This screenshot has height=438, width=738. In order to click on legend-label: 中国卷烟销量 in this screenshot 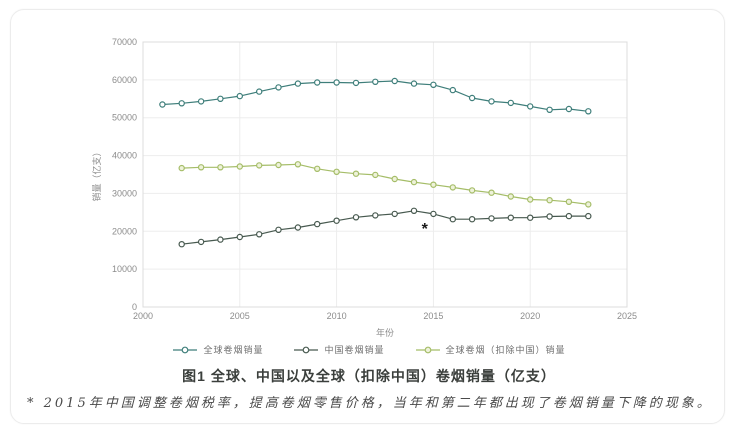, I will do `click(354, 350)`.